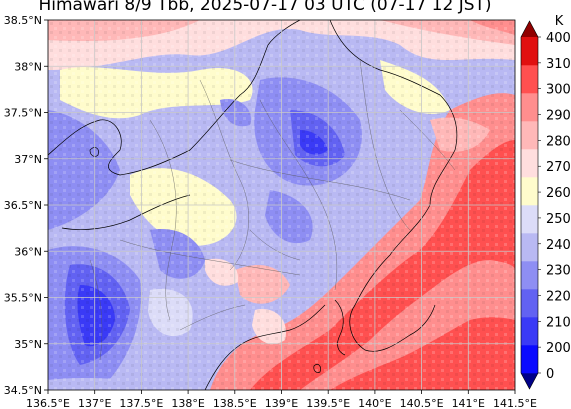  What do you see at coordinates (515, 403) in the screenshot?
I see `lon-tick-label: 141.5°E` at bounding box center [515, 403].